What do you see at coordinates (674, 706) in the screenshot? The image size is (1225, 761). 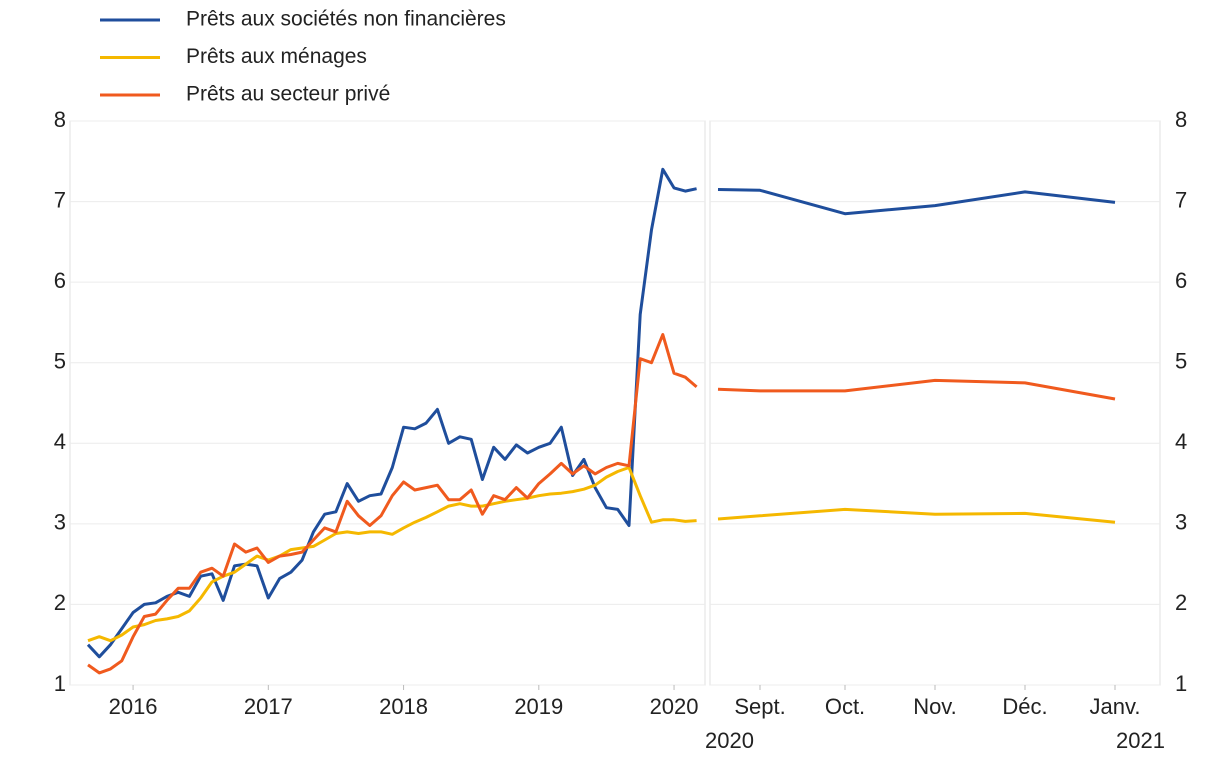 I see `x-tick-label: 2020` at bounding box center [674, 706].